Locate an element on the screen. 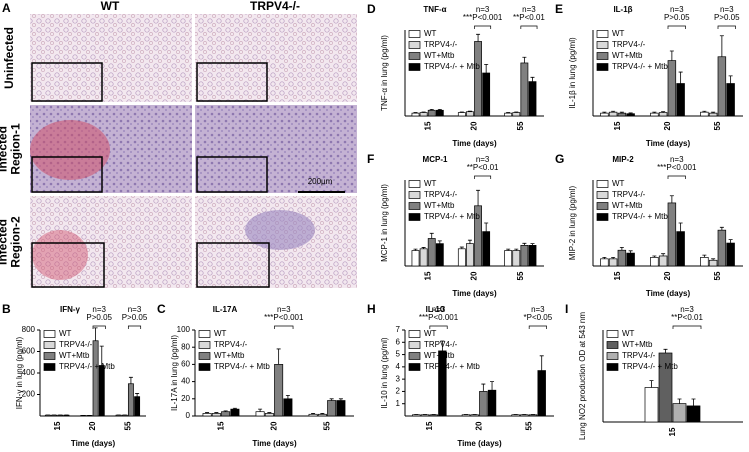 The width and height of the screenshot is (749, 452). chart-title: IL-17A is located at coordinates (225, 309).